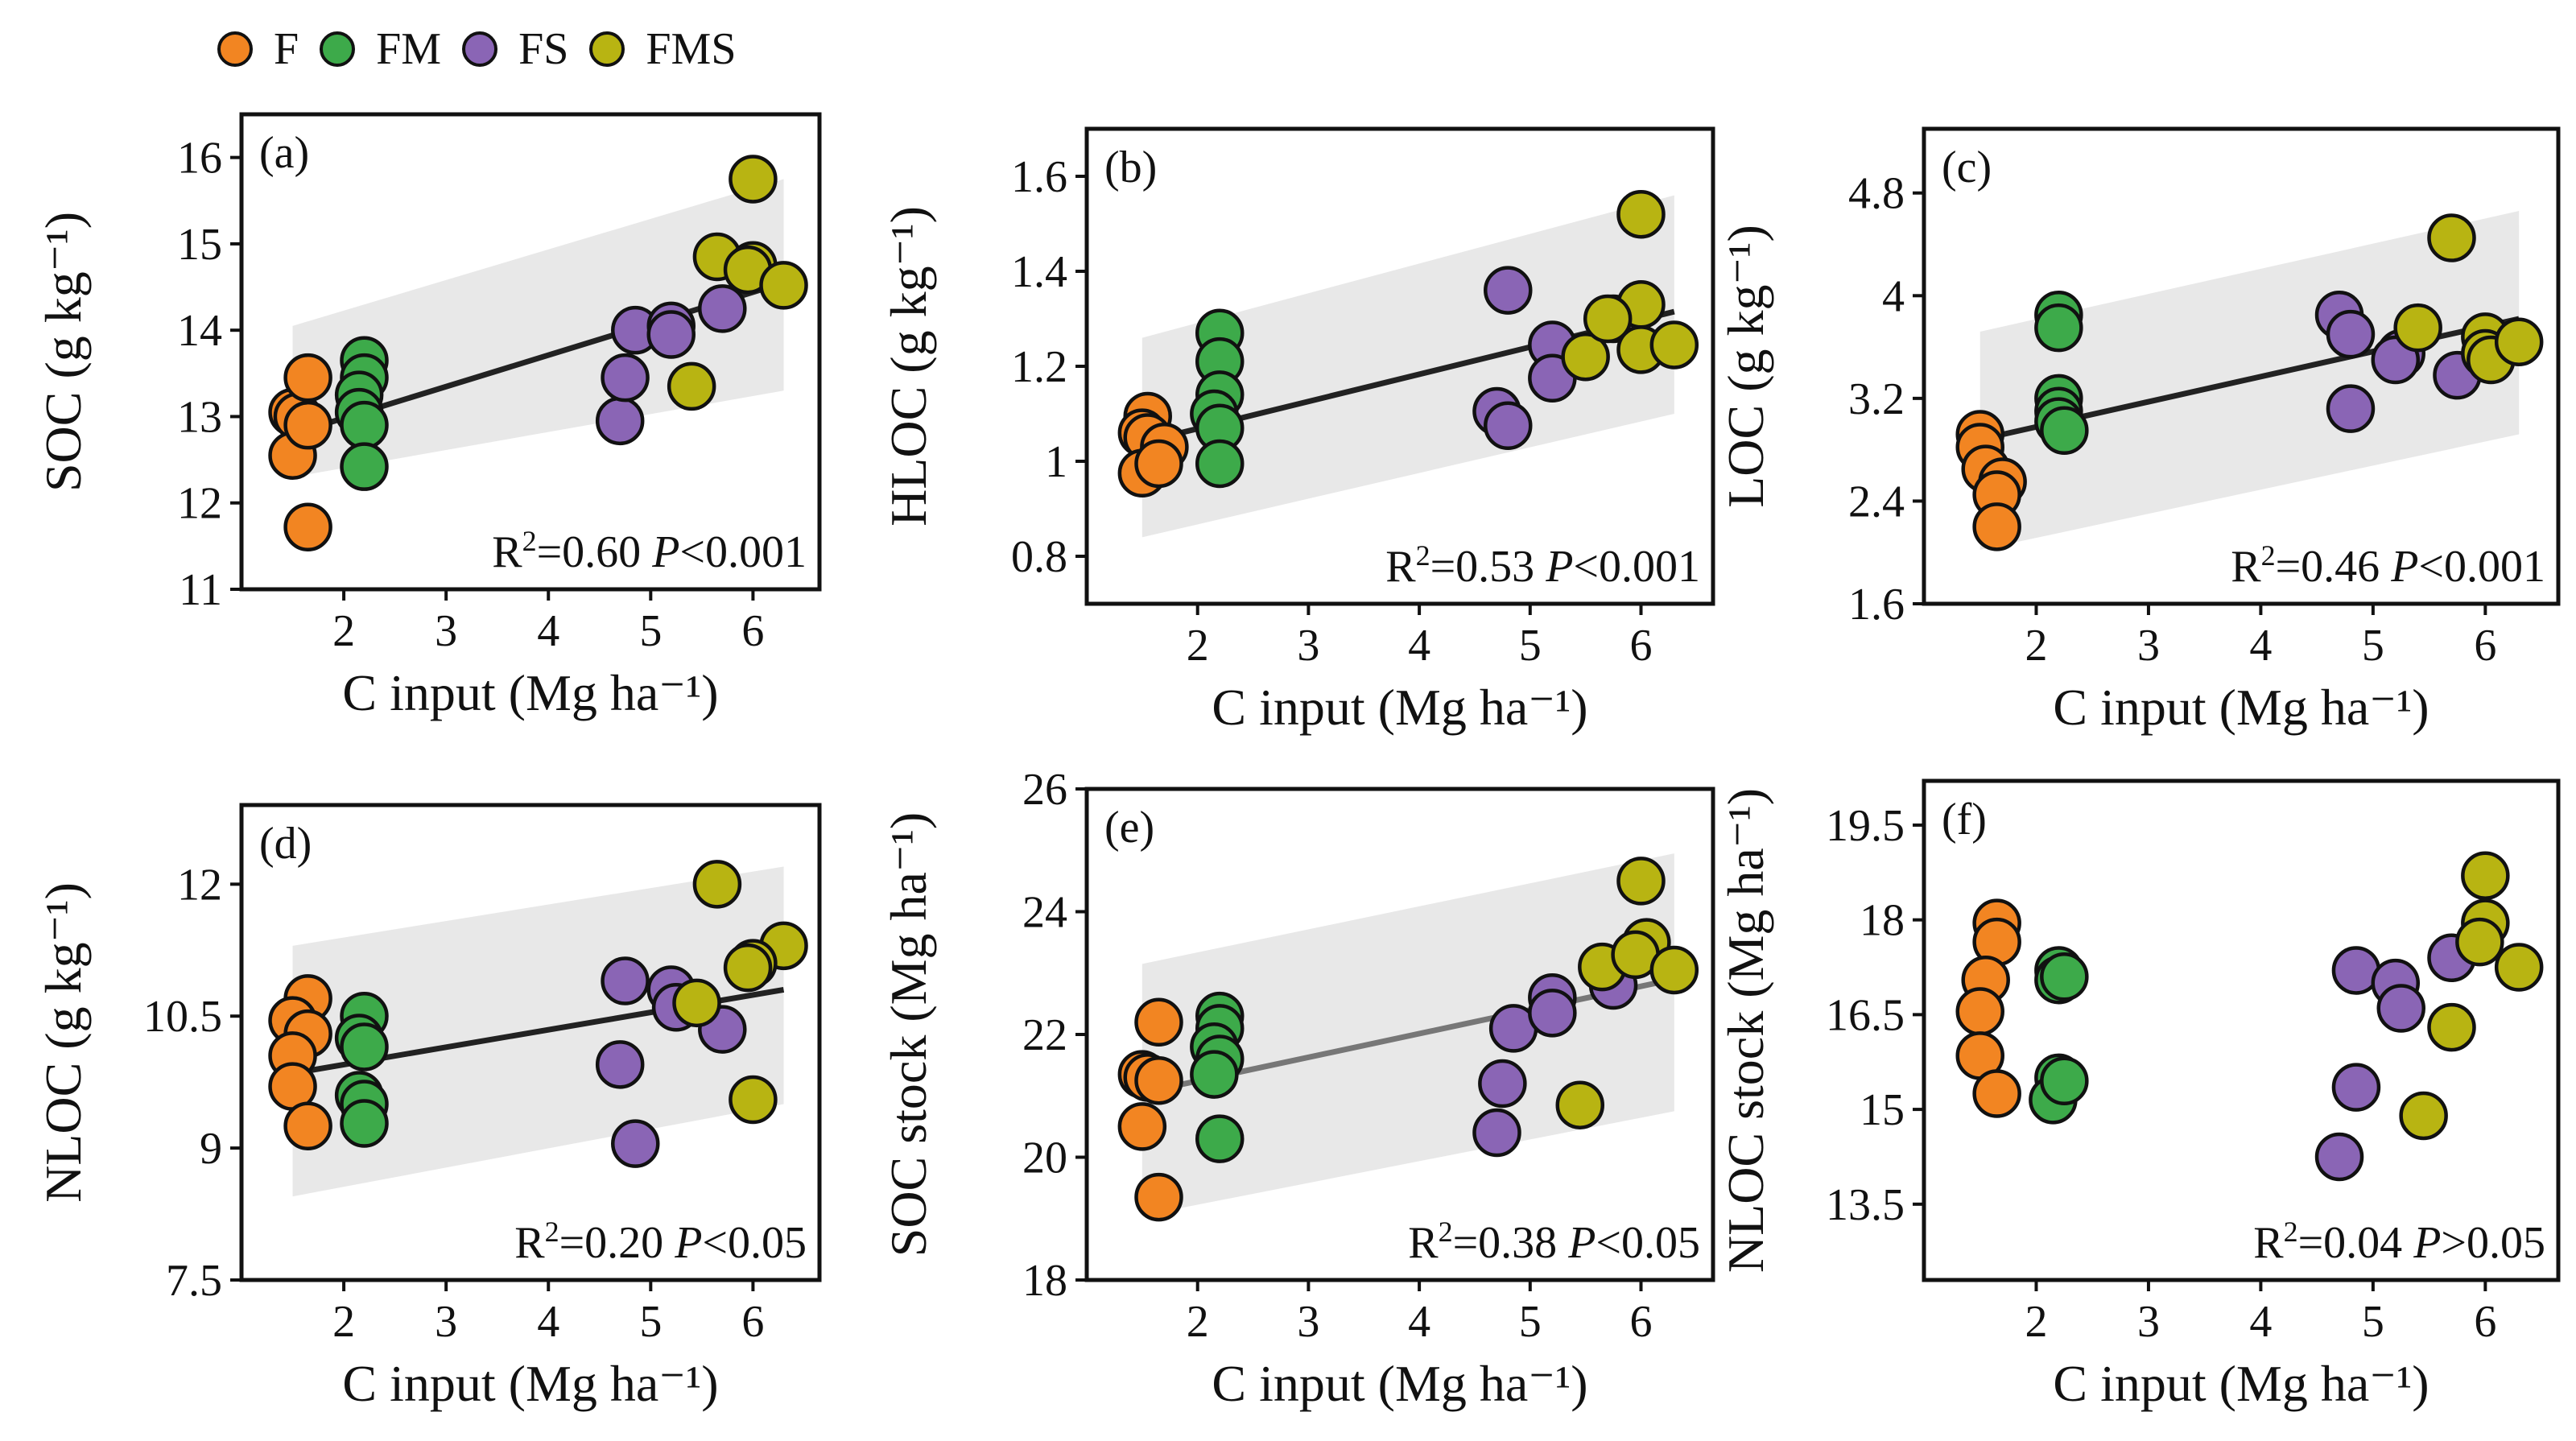  Describe the element at coordinates (258, 49) in the screenshot. I see `legend-item-f: F` at that location.